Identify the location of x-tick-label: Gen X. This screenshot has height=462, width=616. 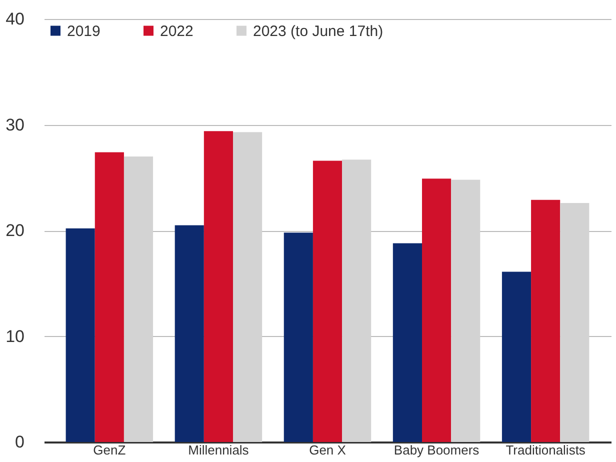
(327, 450).